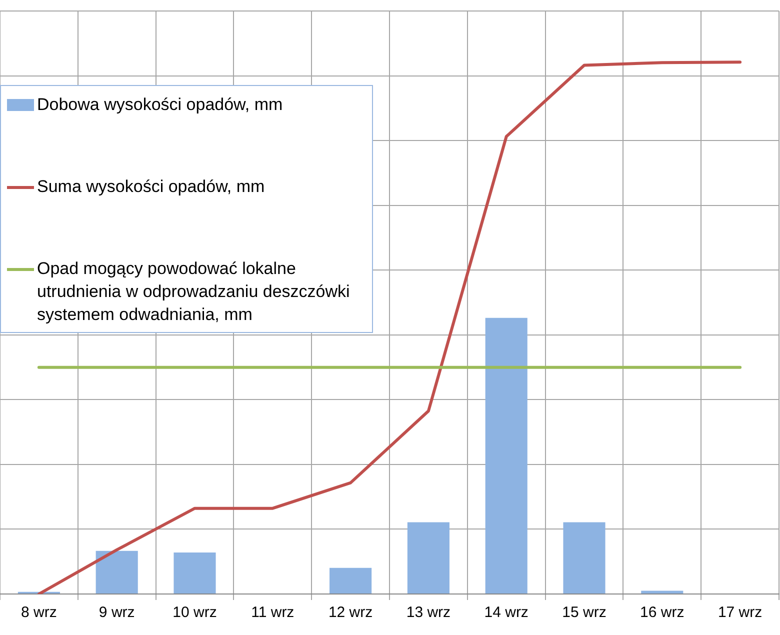 The width and height of the screenshot is (780, 635). What do you see at coordinates (350, 613) in the screenshot?
I see `x-tick-label: 12 wrz` at bounding box center [350, 613].